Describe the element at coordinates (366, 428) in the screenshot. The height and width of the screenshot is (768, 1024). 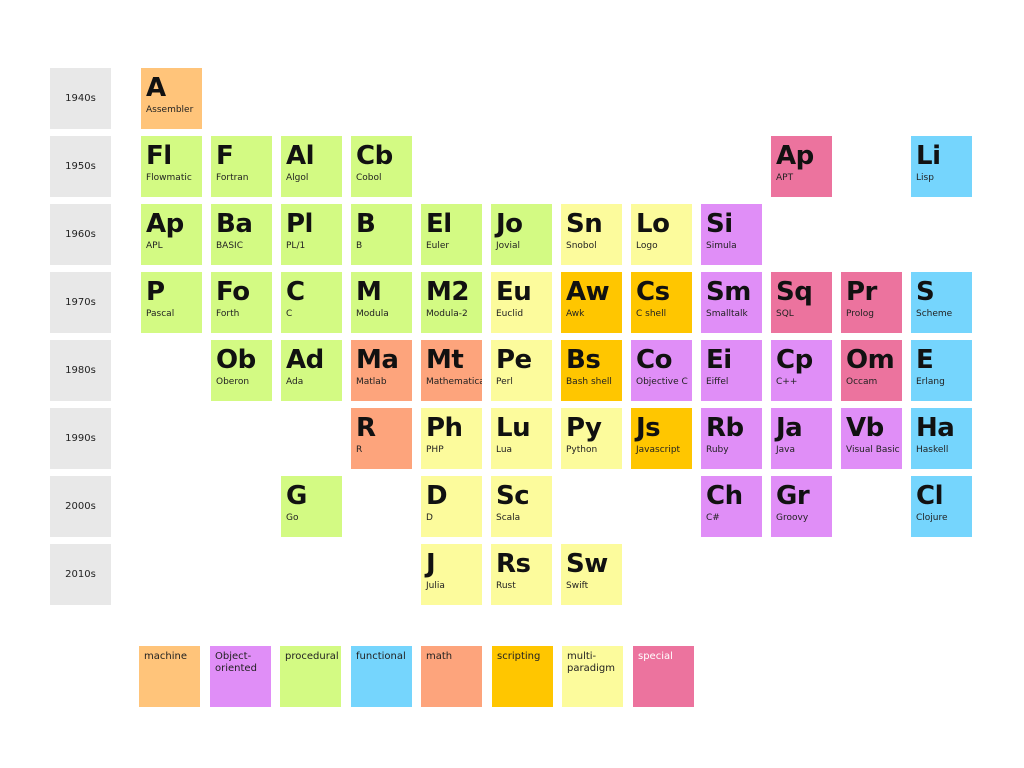
I see `language-symbol: R` at that location.